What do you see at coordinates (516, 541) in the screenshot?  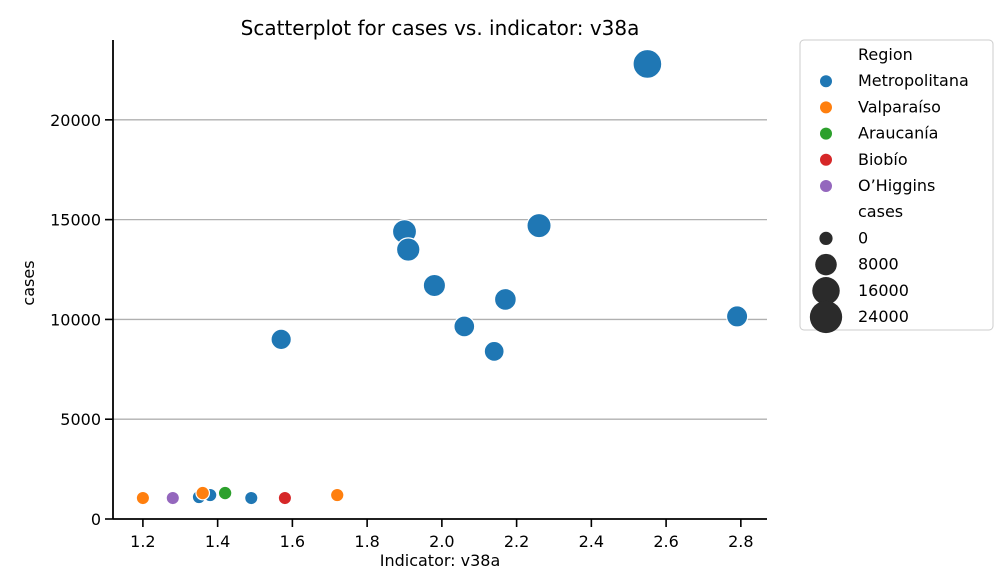 I see `x-tick-label: 2.2` at bounding box center [516, 541].